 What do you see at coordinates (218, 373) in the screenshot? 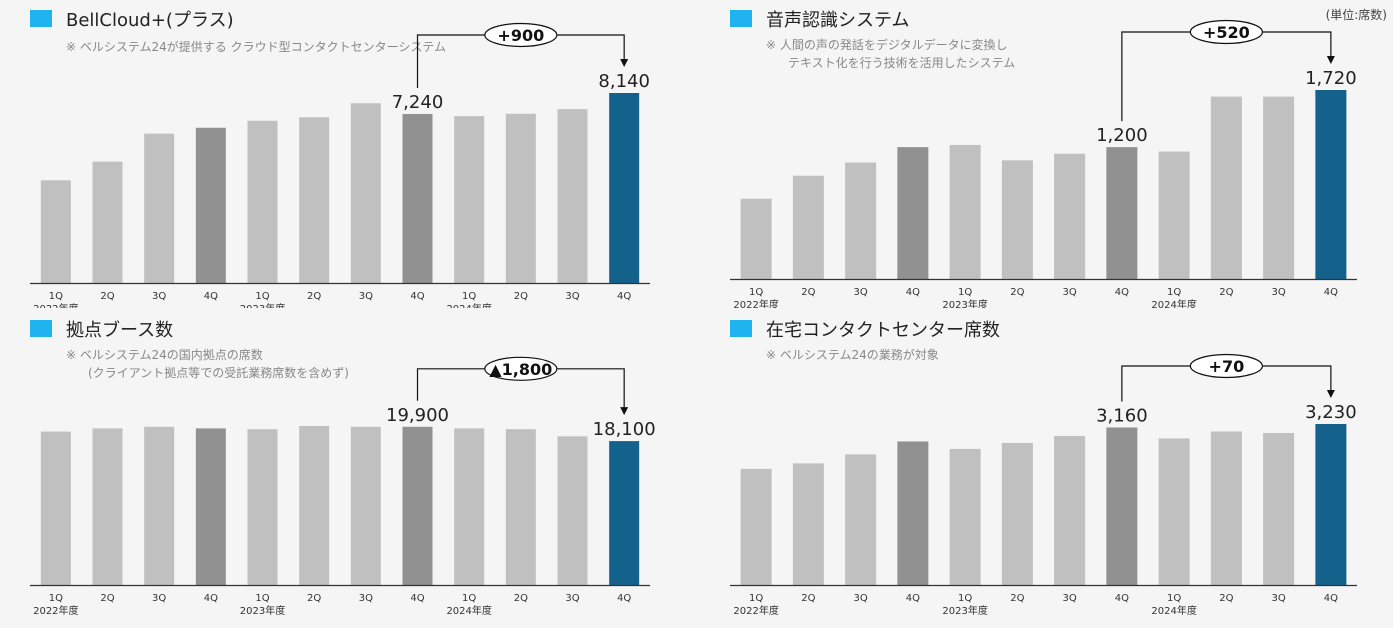
I see `chart-note-line-2: (クライアント拠点等での受託業務席数を含めず)` at bounding box center [218, 373].